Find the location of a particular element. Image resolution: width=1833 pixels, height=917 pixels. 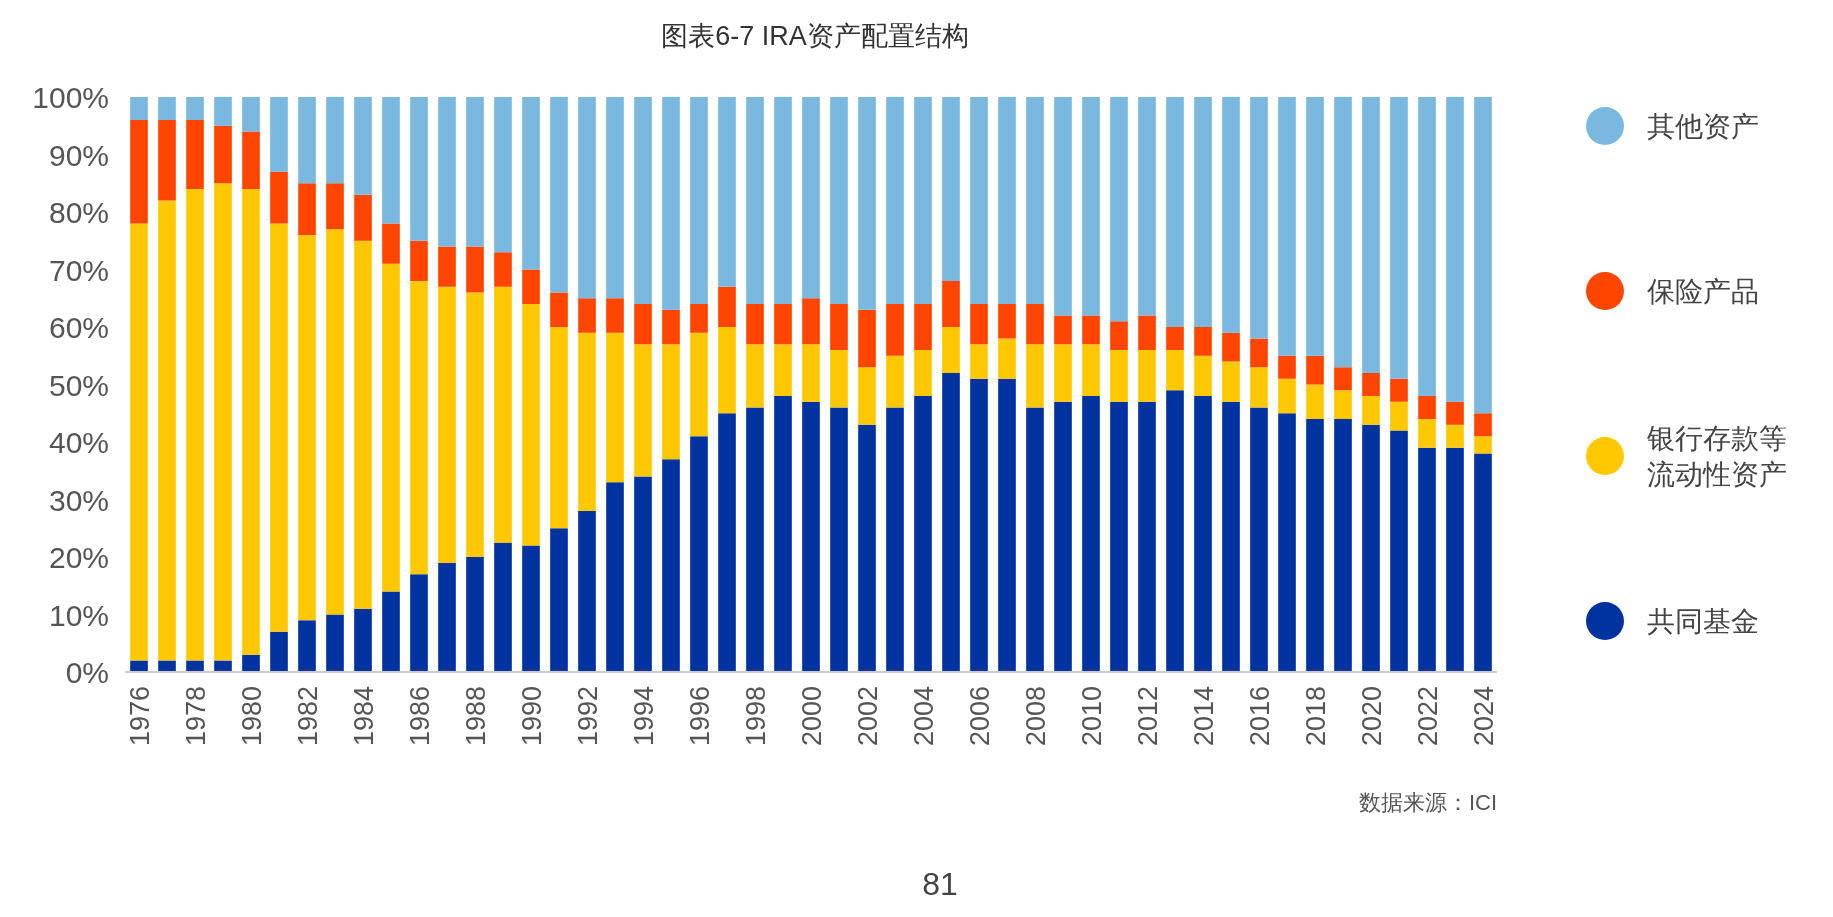

y-tick-label: 30% is located at coordinates (78, 500).